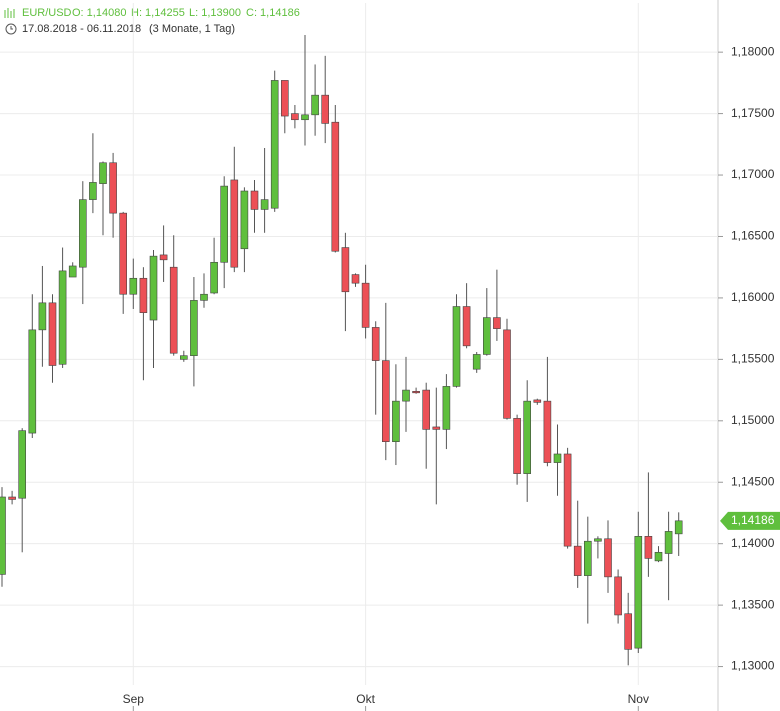  Describe the element at coordinates (192, 29) in the screenshot. I see `period: (3 Monate, 1 Tag)` at that location.